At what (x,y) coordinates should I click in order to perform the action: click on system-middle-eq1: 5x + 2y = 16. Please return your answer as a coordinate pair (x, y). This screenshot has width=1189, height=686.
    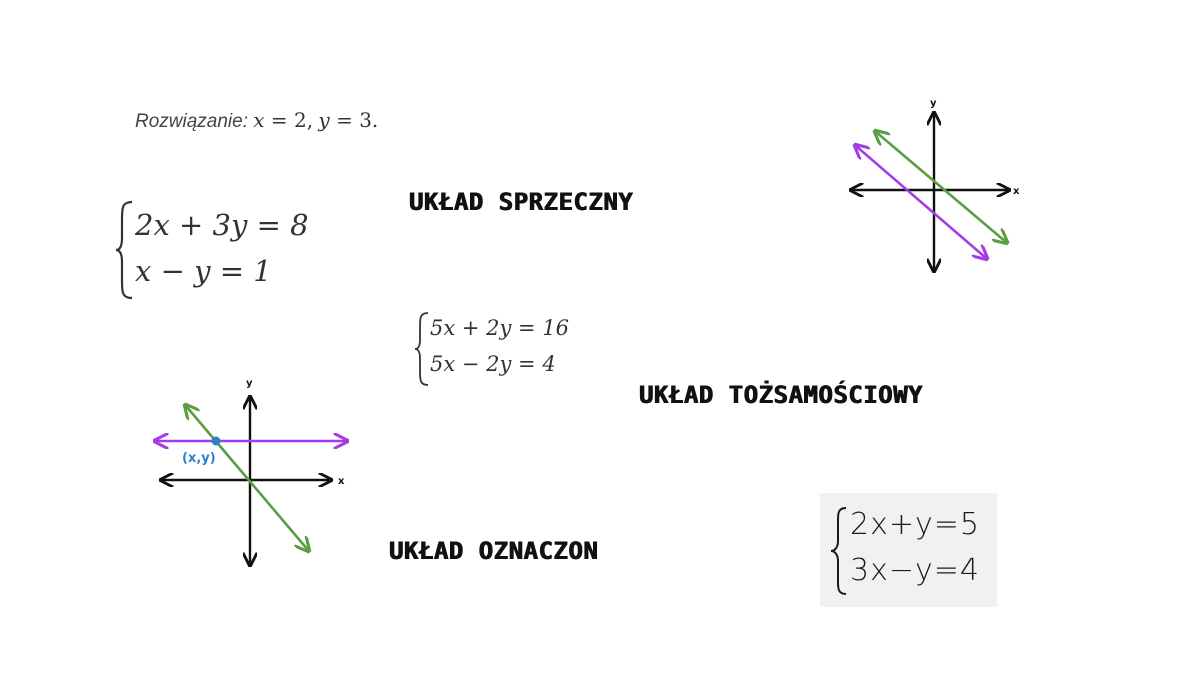
    Looking at the image, I should click on (500, 328).